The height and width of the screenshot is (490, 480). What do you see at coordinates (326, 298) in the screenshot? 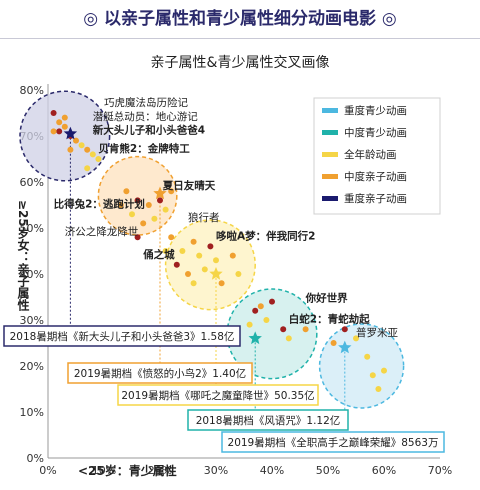
I see `point-label: 你好世界` at bounding box center [326, 298].